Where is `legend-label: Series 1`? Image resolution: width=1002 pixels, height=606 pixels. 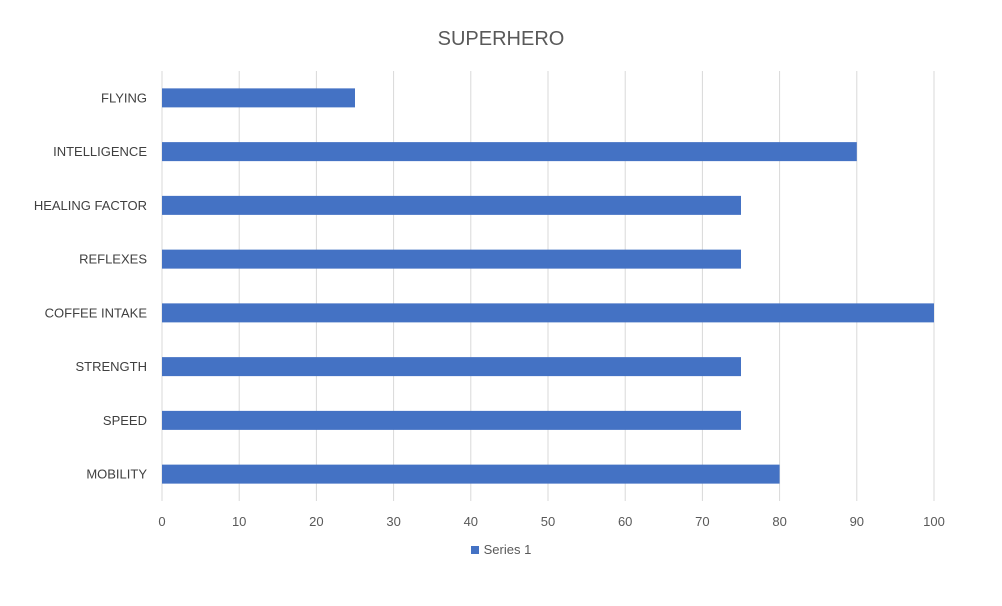 legend-label: Series 1 is located at coordinates (507, 549).